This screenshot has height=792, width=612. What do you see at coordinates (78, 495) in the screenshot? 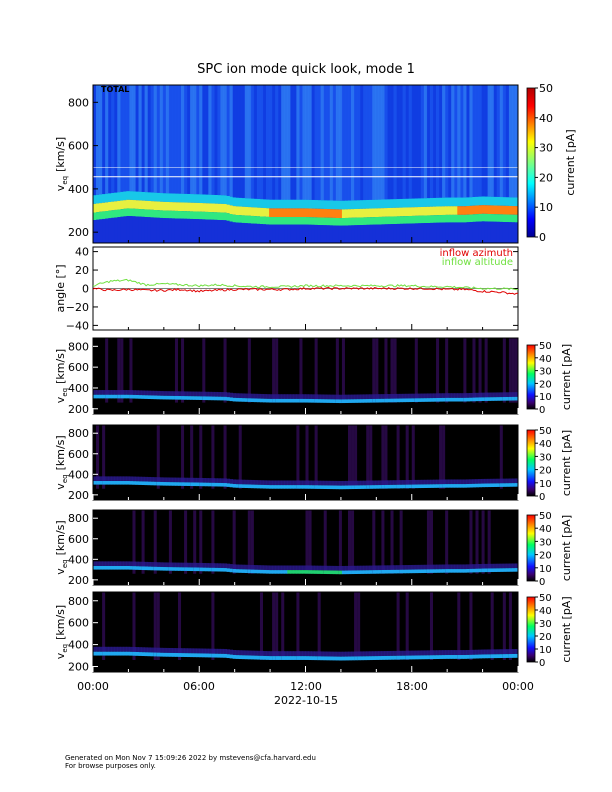
I see `y-tick-label: 200` at bounding box center [78, 495].